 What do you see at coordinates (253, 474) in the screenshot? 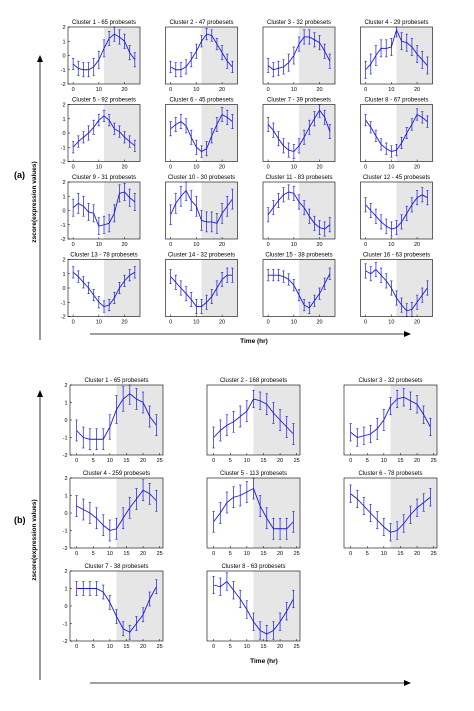
I see `subplot-title: Cluster 5 - 113 probesets` at bounding box center [253, 474].